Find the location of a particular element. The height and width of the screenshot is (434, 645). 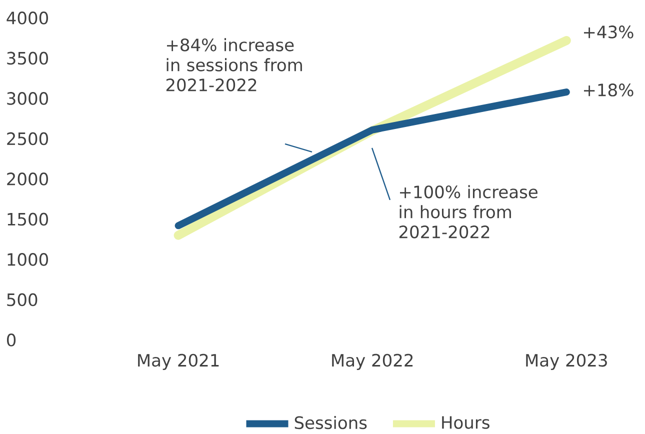

y-tick-label: 3500 is located at coordinates (27, 58).